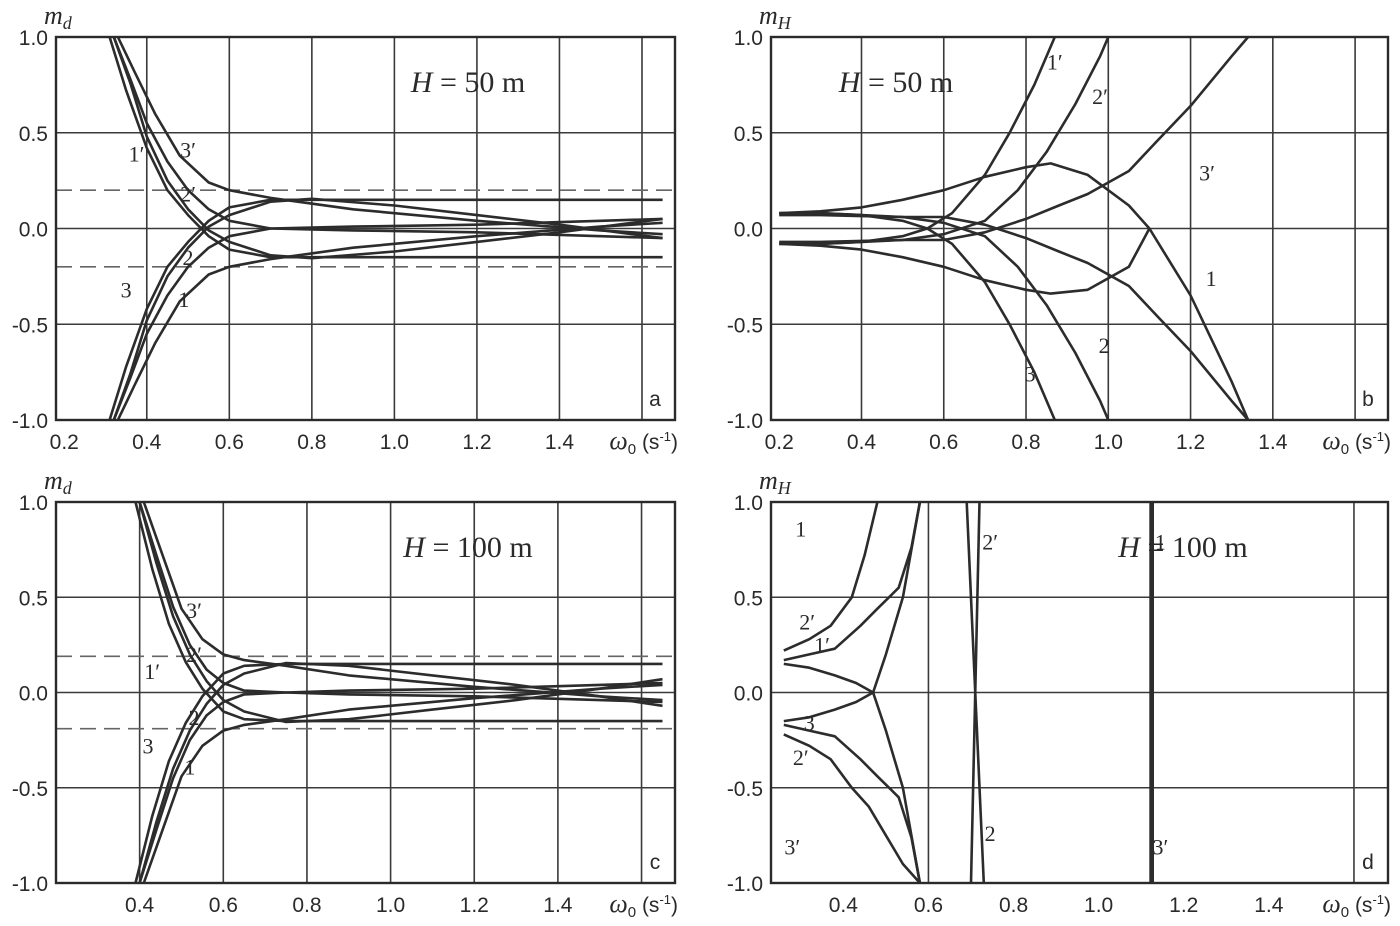 Image resolution: width=1400 pixels, height=926 pixels. What do you see at coordinates (1368, 862) in the screenshot?
I see `panel-tag: d` at bounding box center [1368, 862].